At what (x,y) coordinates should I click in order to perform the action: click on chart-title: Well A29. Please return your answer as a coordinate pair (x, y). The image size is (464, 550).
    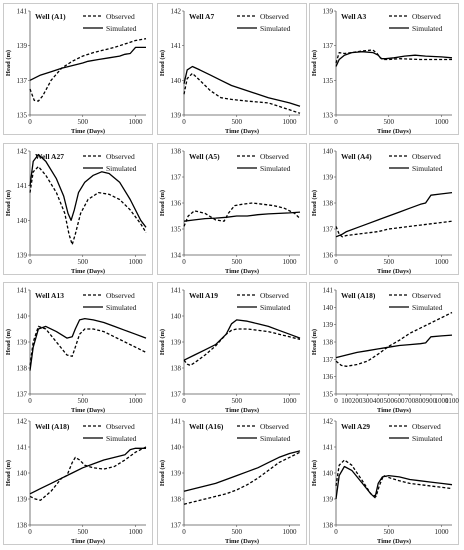
    Looking at the image, I should click on (355, 426).